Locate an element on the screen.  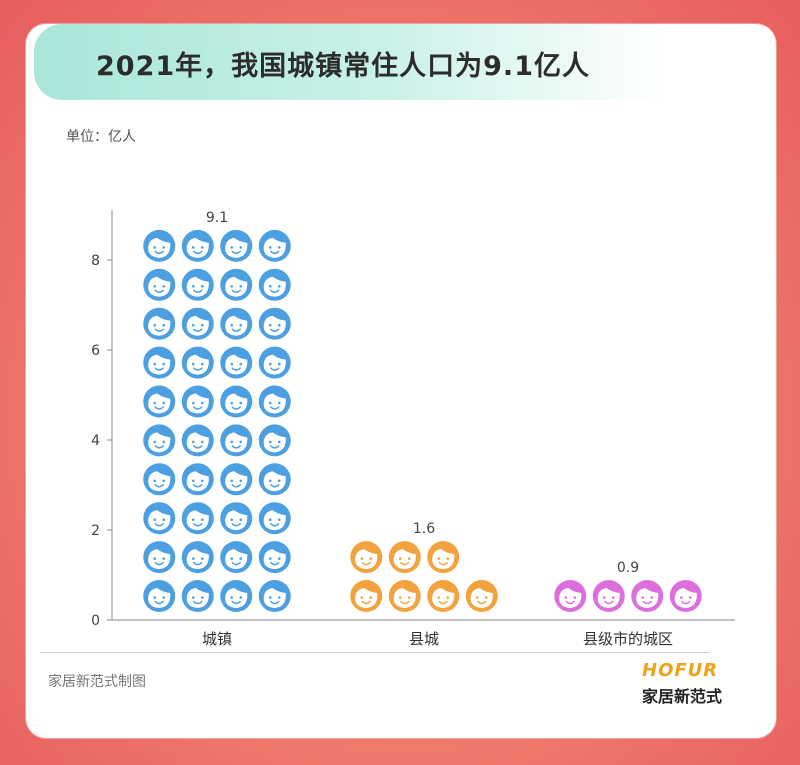
y-tick-label: 6 is located at coordinates (95, 351).